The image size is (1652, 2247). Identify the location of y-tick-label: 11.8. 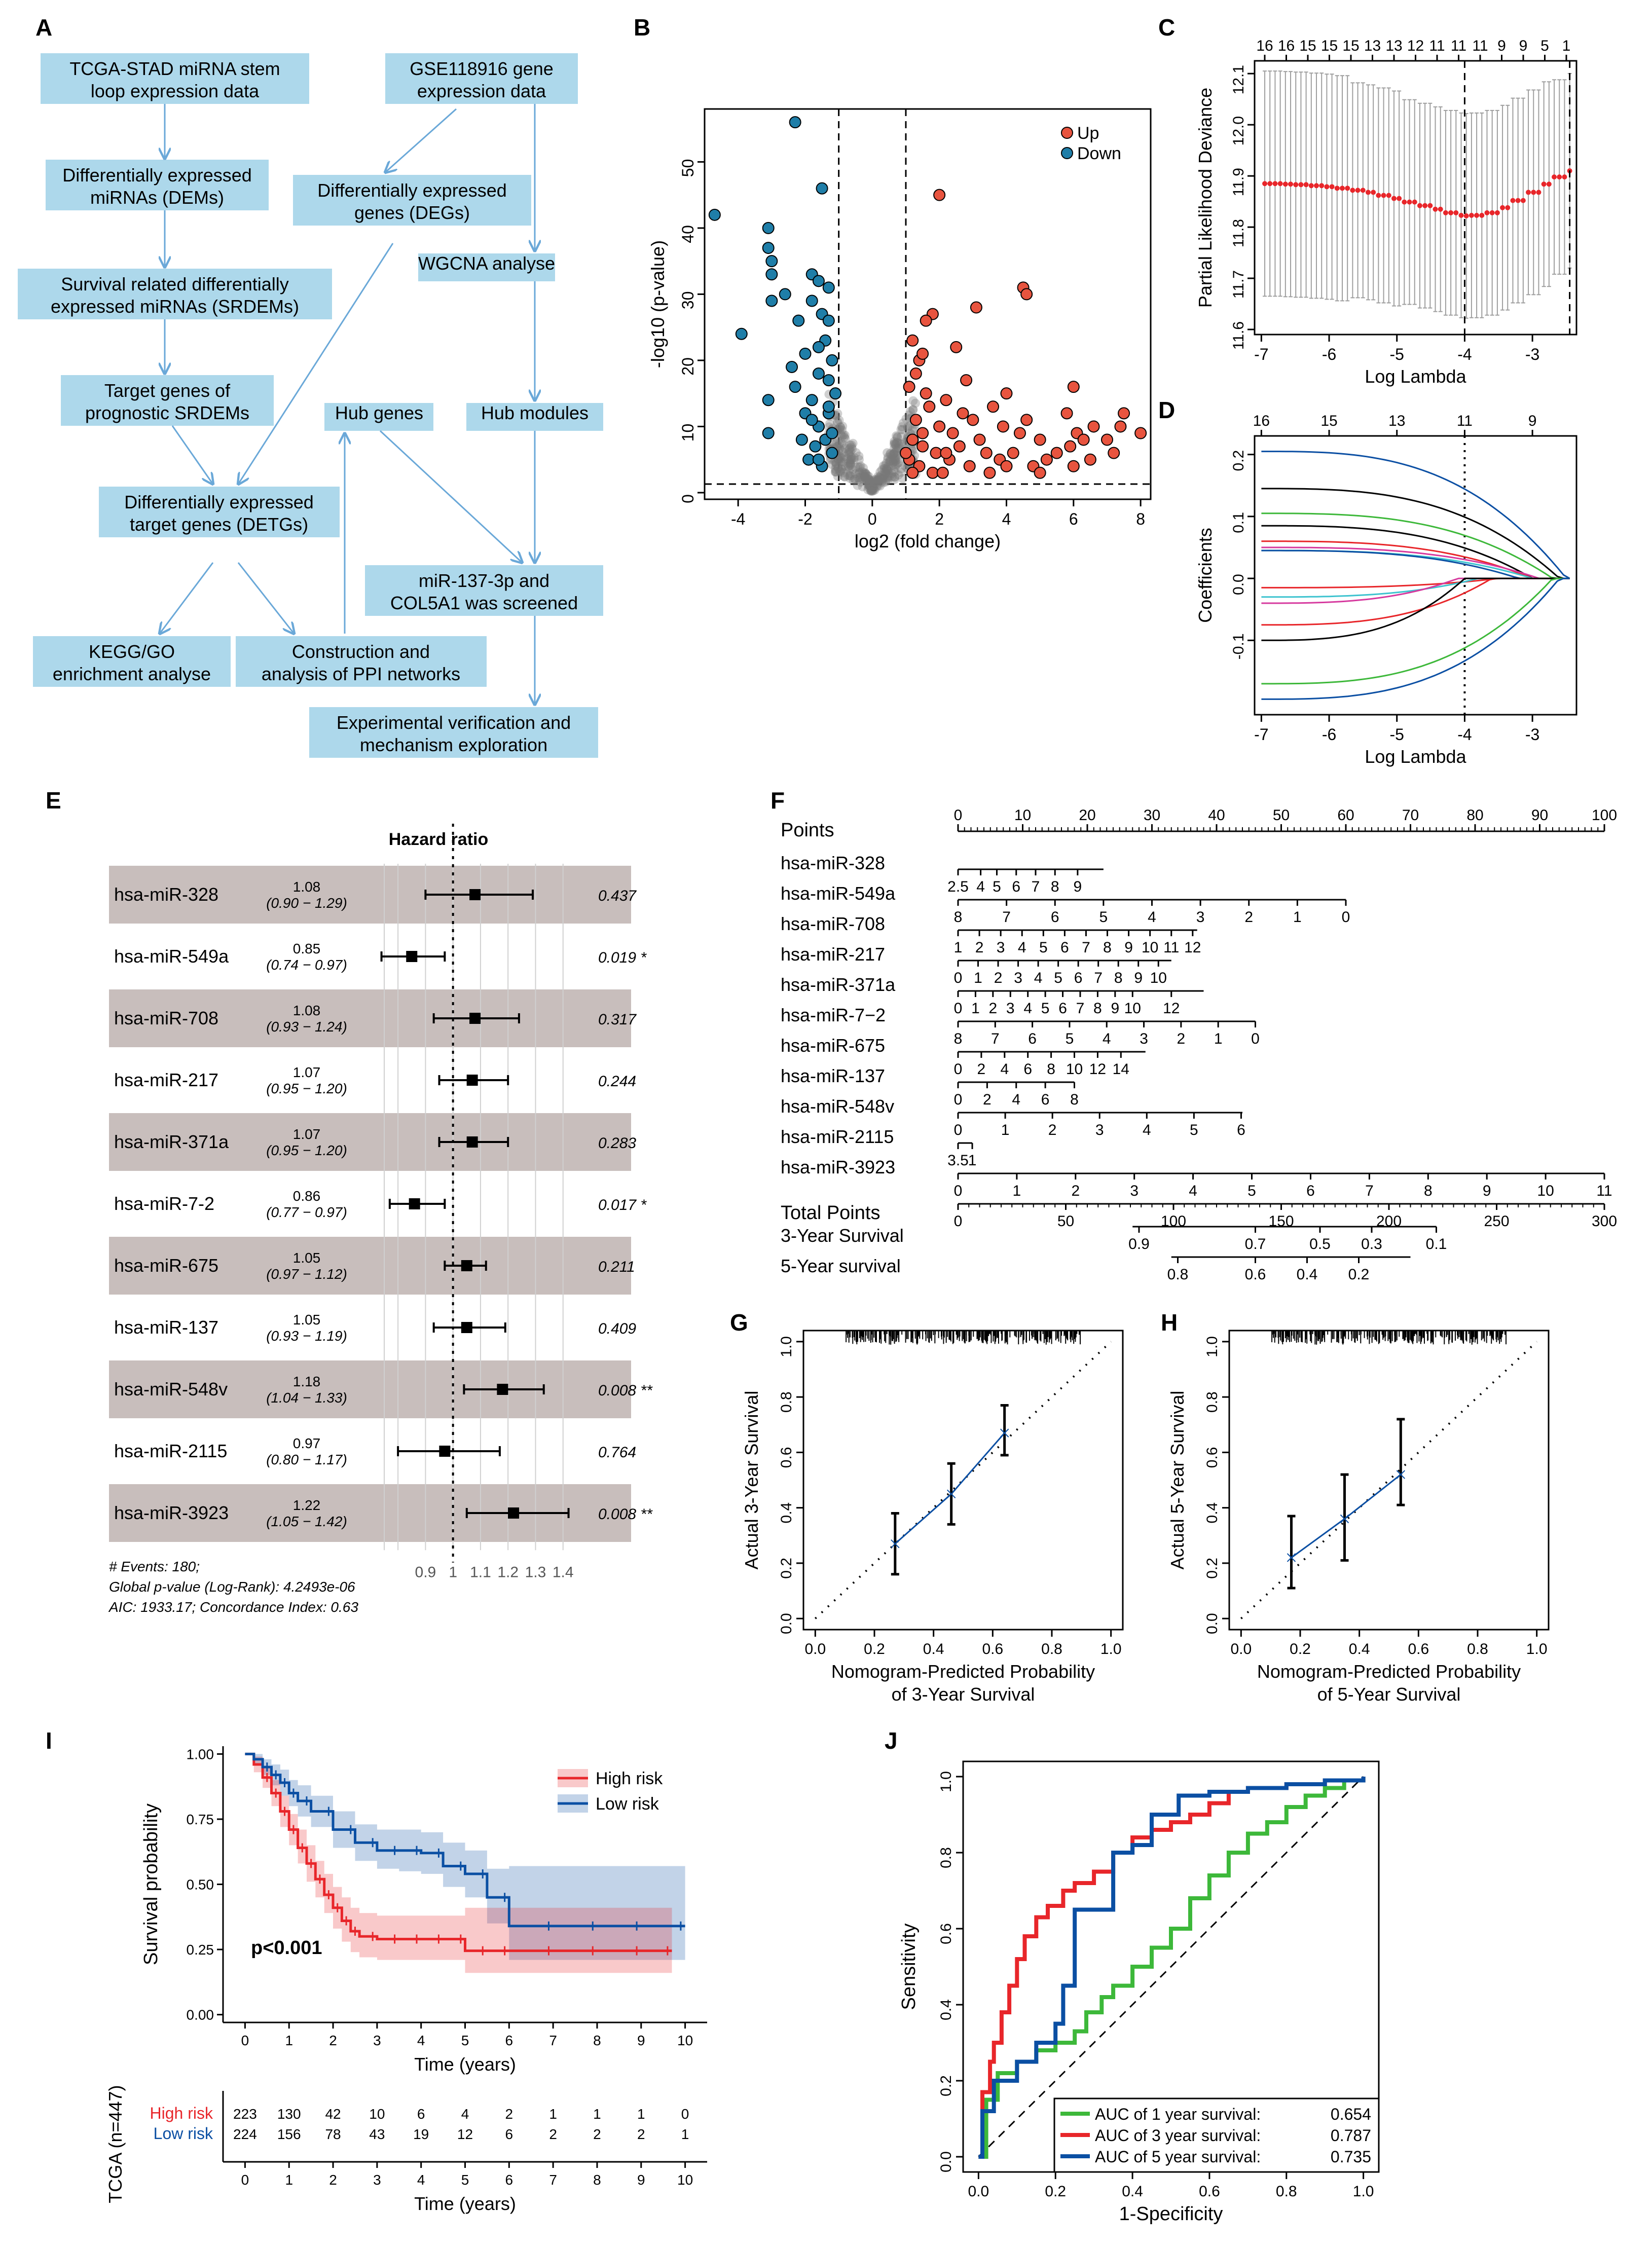
(1238, 233).